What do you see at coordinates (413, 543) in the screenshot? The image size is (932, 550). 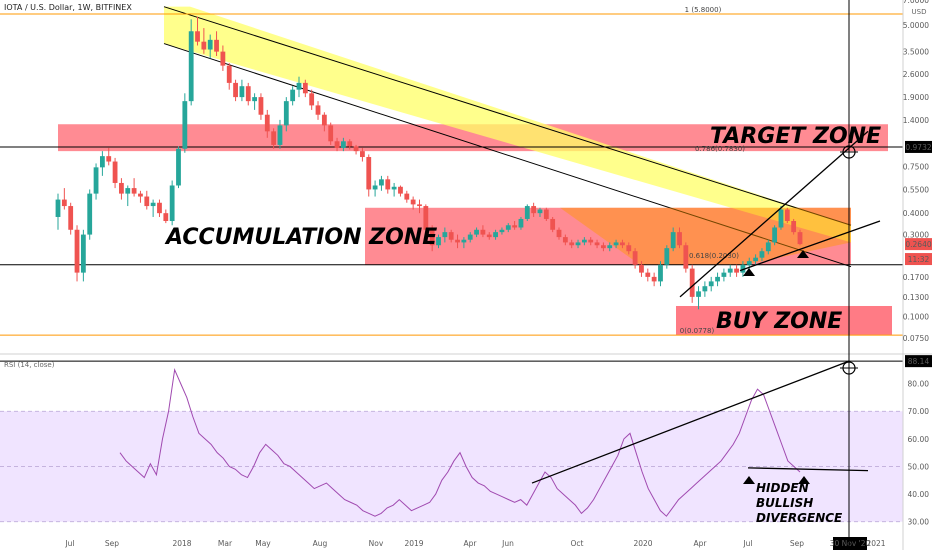 I see `x-tick-label: 2019` at bounding box center [413, 543].